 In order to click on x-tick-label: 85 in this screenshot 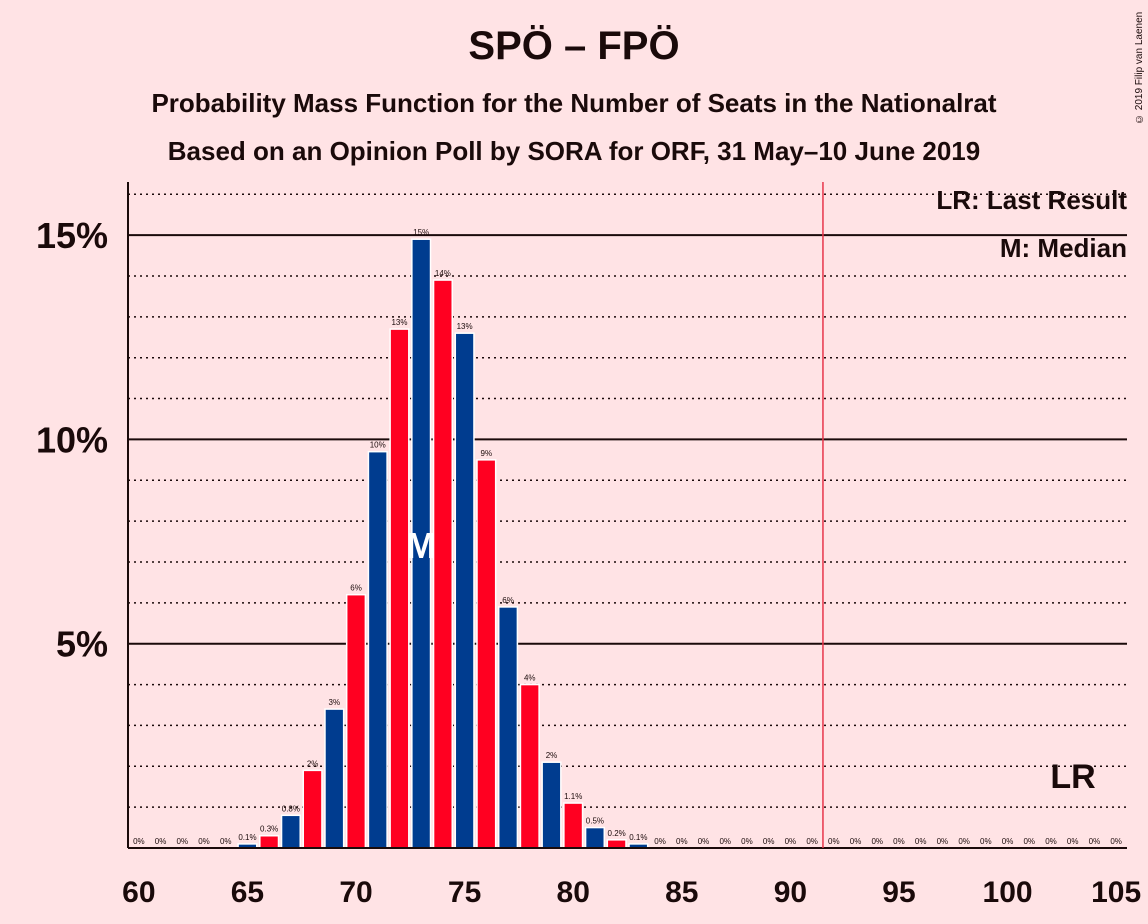, I will do `click(681, 892)`.